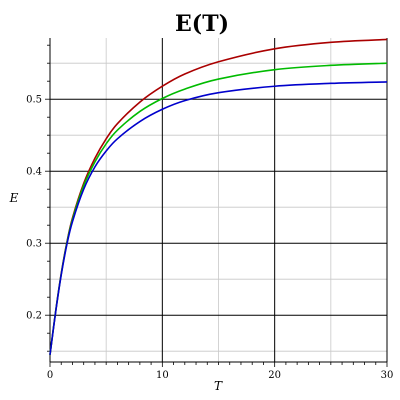 Image resolution: width=400 pixels, height=400 pixels. Describe the element at coordinates (34, 316) in the screenshot. I see `y-tick-label: 0.2` at that location.